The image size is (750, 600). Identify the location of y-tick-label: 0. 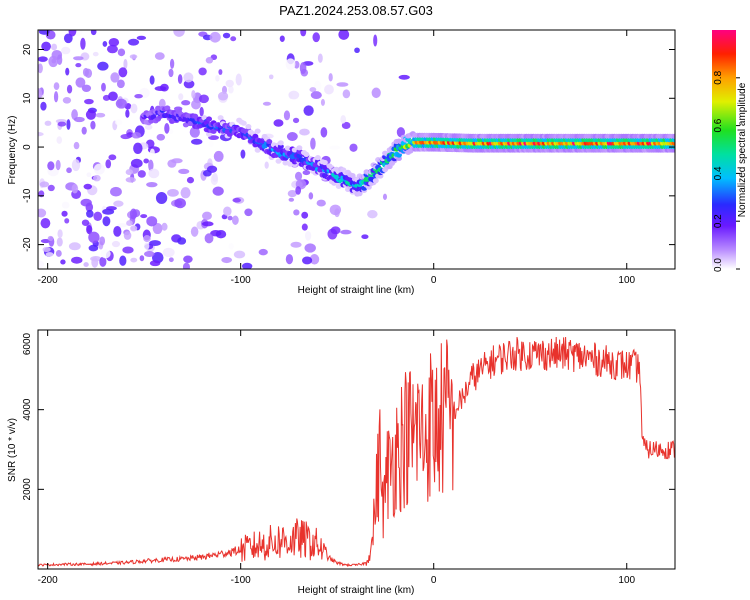
(27, 147).